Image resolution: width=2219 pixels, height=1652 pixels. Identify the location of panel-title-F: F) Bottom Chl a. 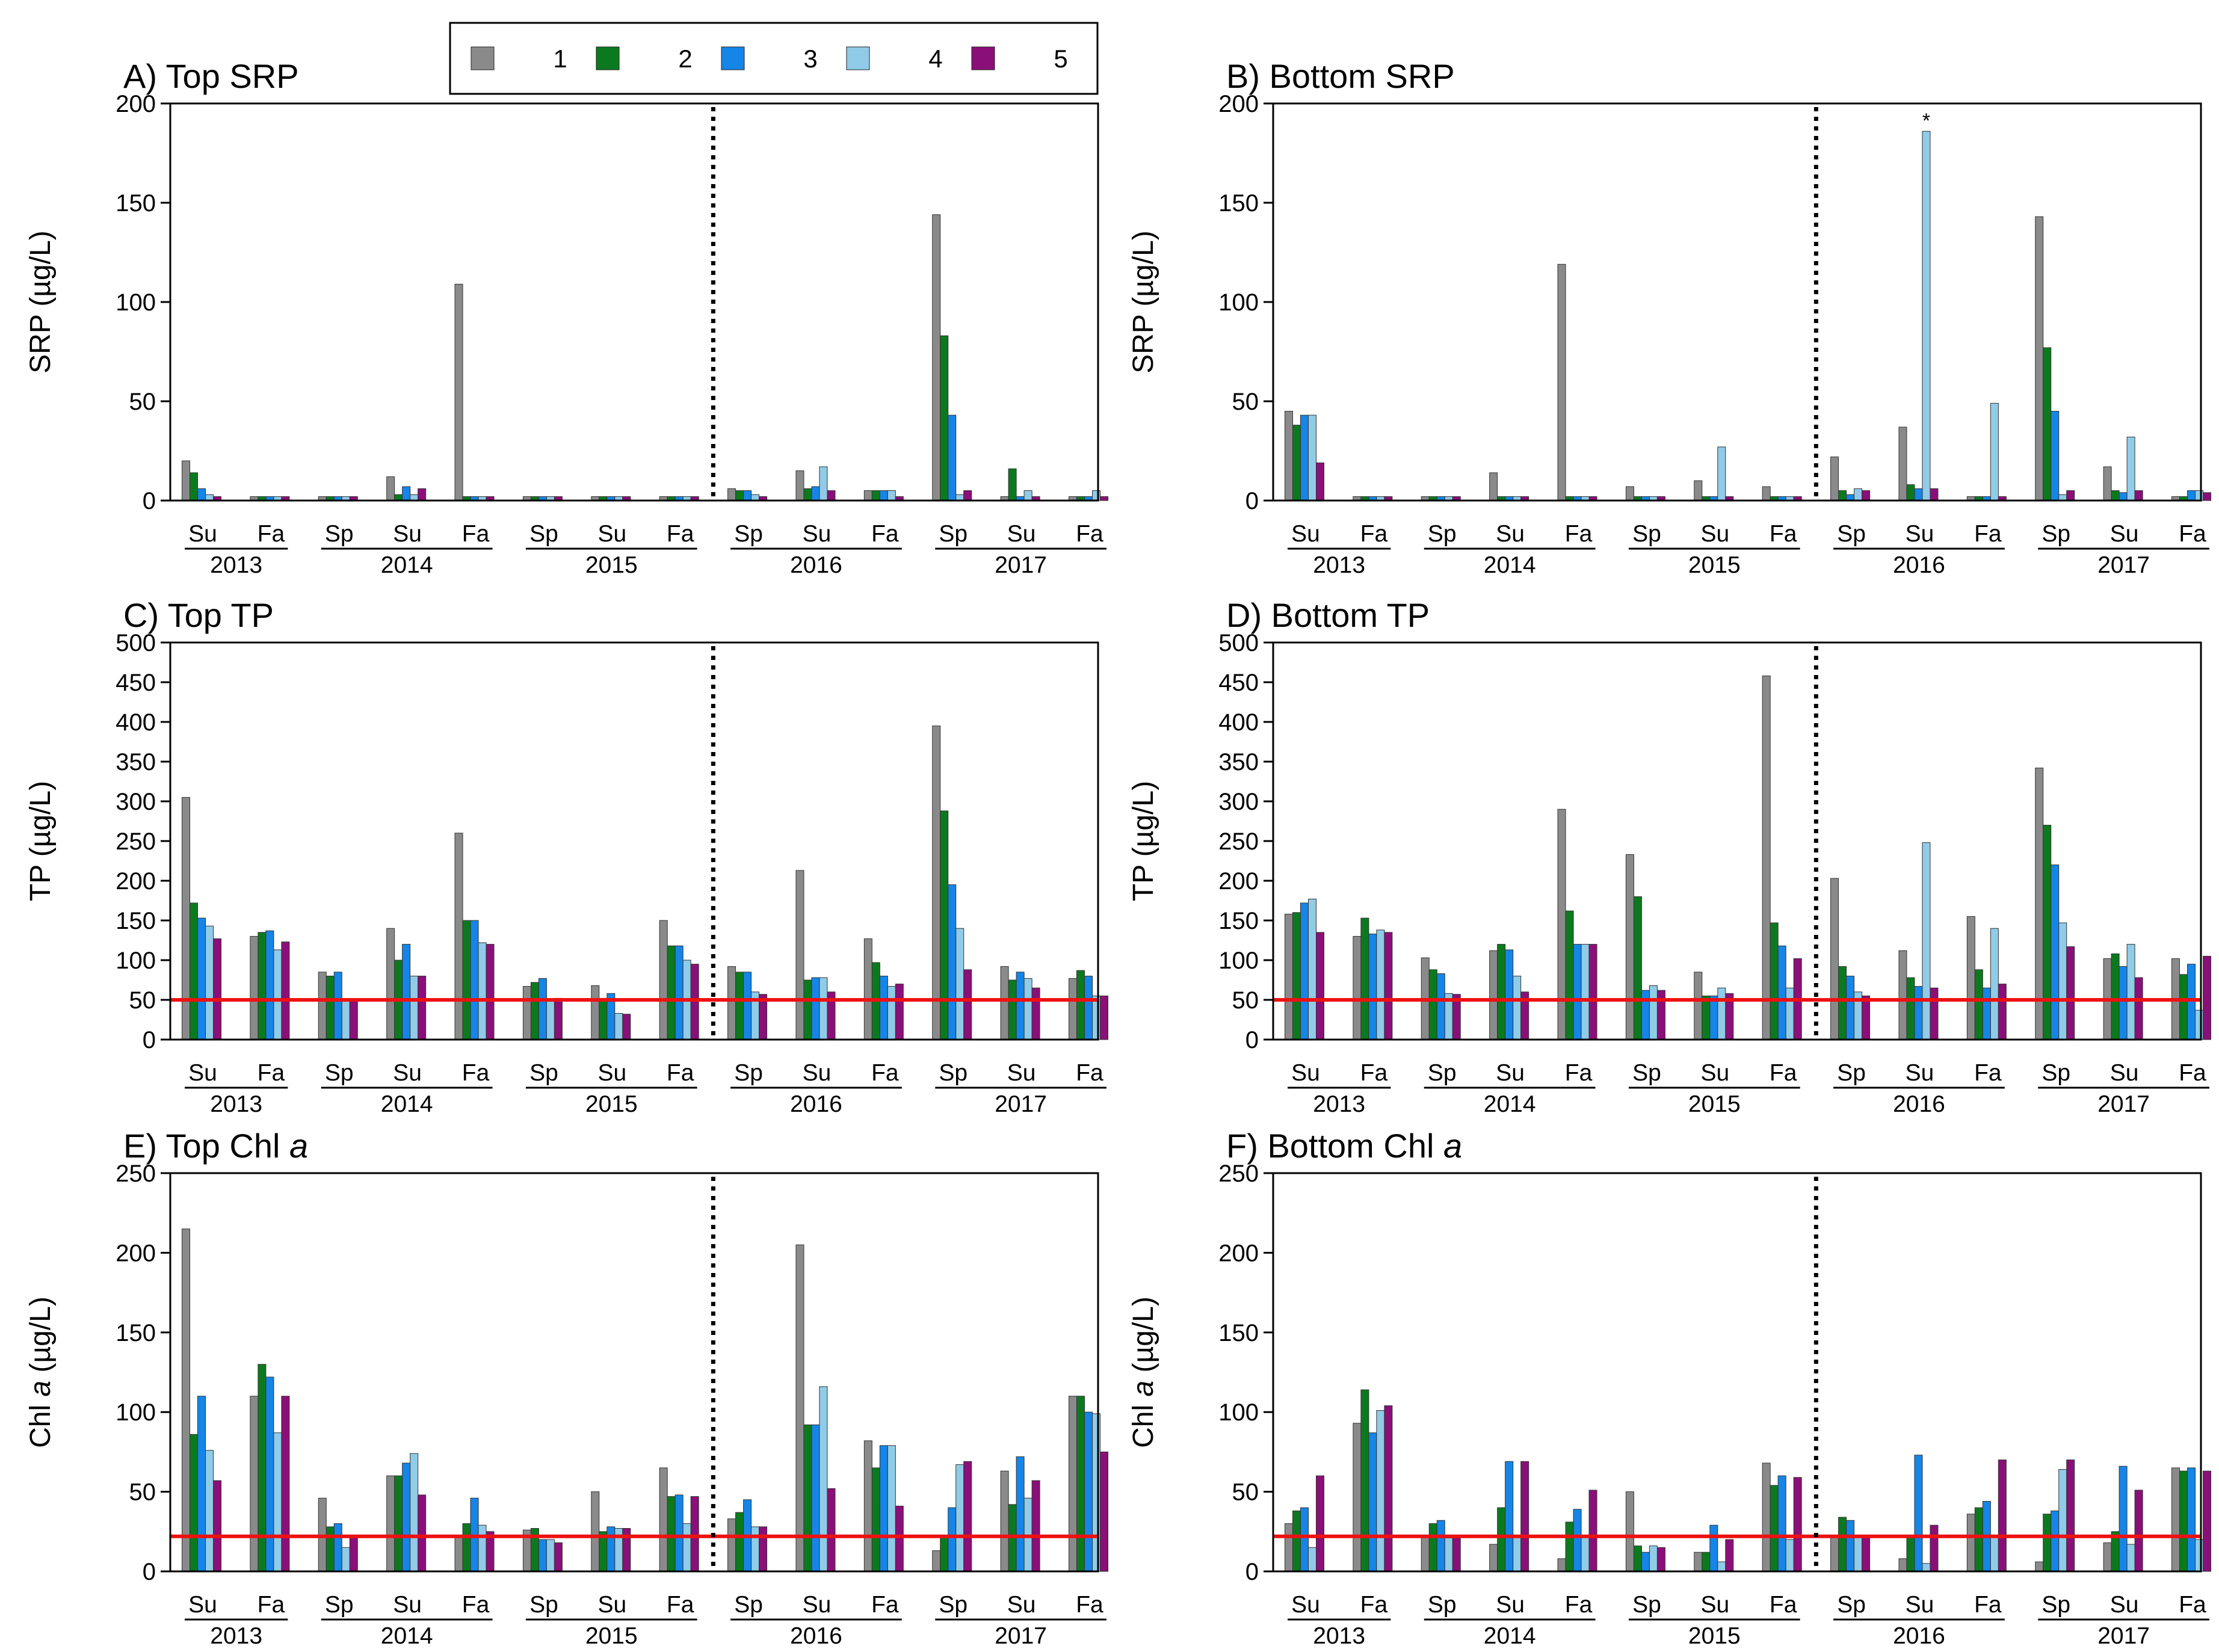
(1344, 1146).